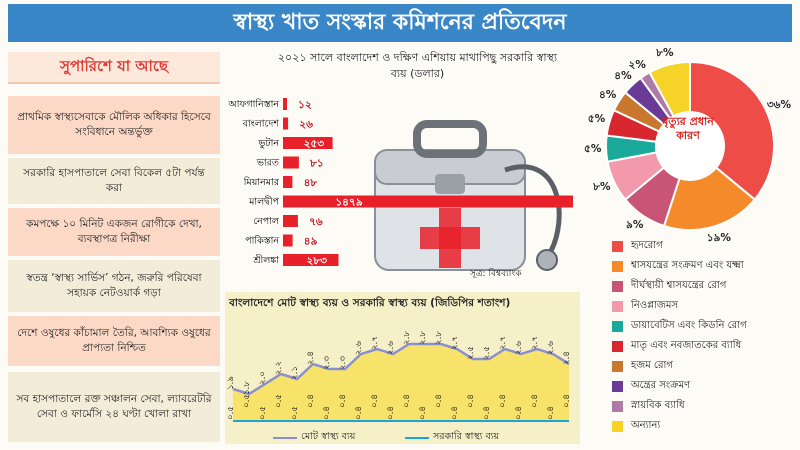  I want to click on bar-value-label: ২৬, so click(306, 125).